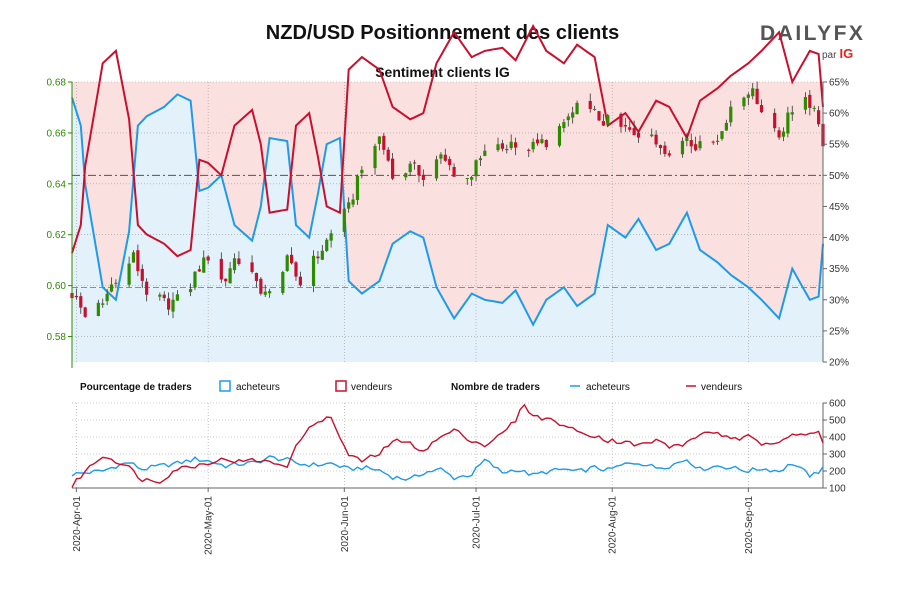 This screenshot has width=900, height=600. Describe the element at coordinates (837, 472) in the screenshot. I see `count-tick-label: 200` at that location.